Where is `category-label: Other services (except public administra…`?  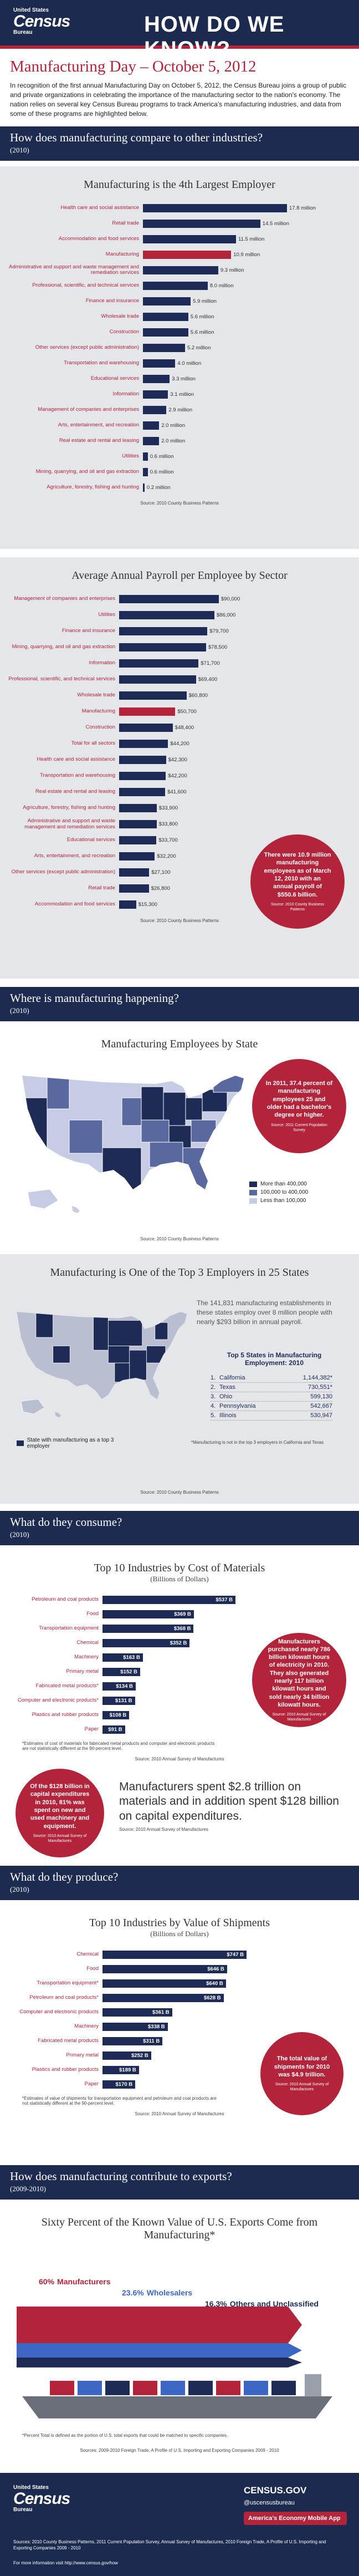
category-label: Other services (except public administra… is located at coordinates (63, 872).